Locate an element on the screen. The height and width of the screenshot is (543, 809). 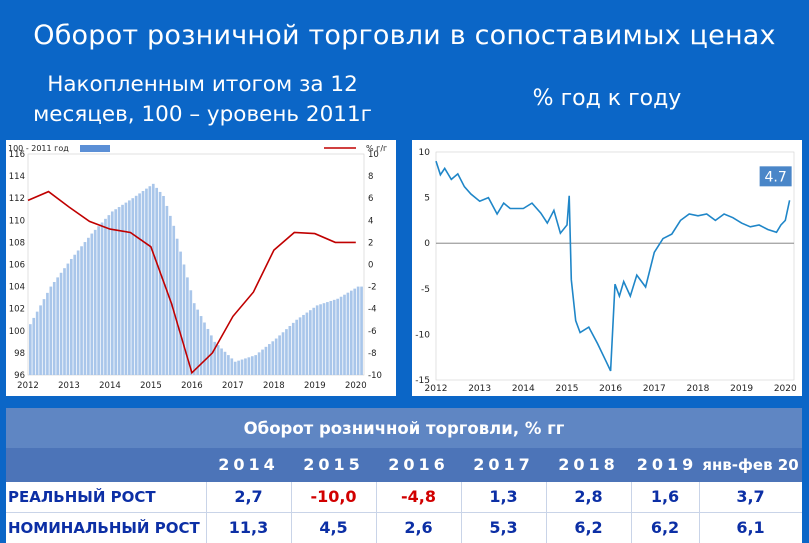
col-header: 2017 is located at coordinates (503, 464).